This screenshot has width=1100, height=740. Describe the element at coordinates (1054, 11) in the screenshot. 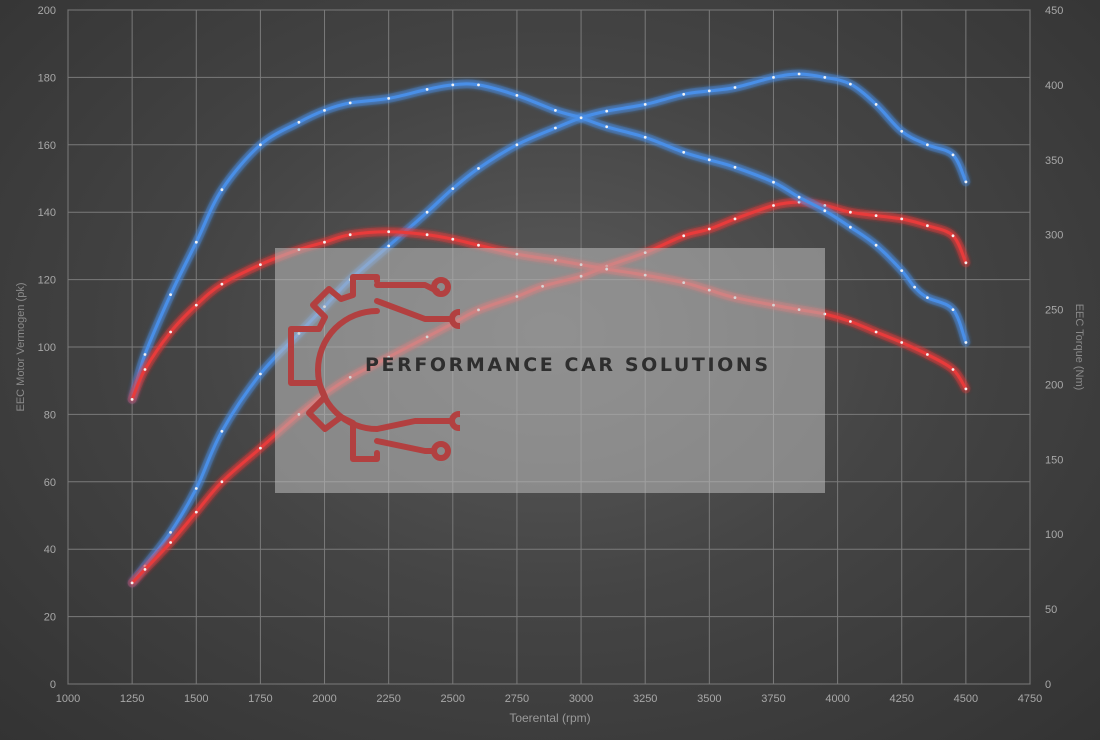

I see `y2-tick-label: 450` at that location.